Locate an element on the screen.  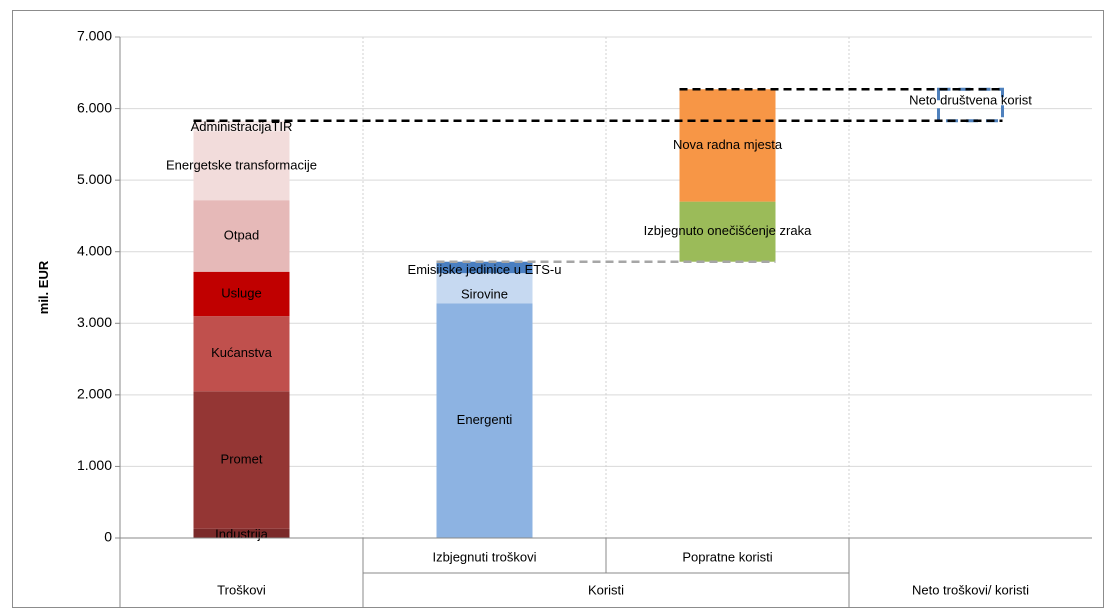
segment-label: Emisijske jedinice u ETS-u is located at coordinates (485, 269).